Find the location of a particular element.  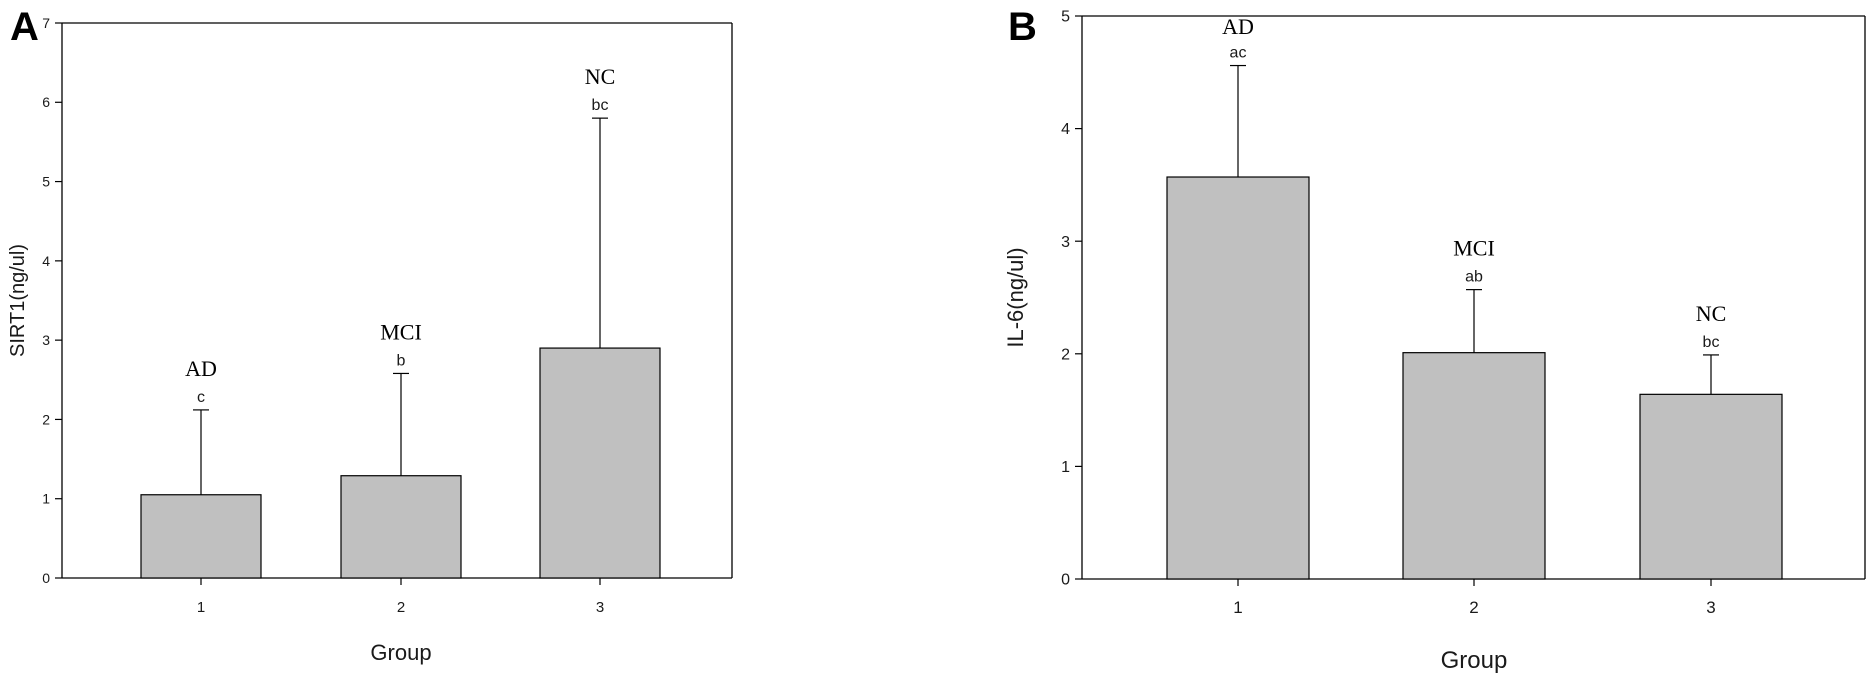

significance-letter: b is located at coordinates (401, 360).